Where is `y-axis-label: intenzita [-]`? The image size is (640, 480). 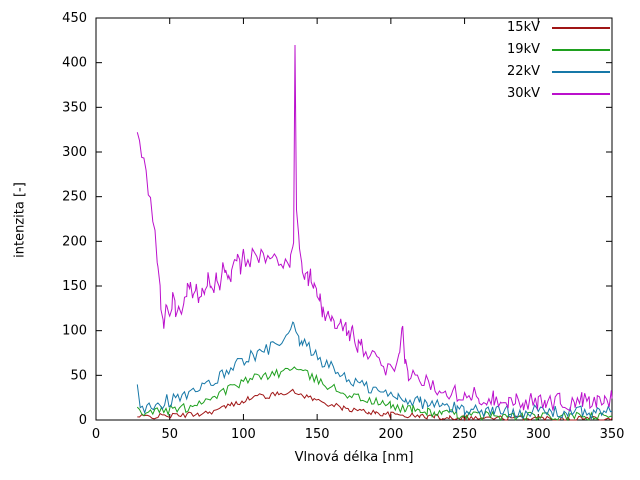 y-axis-label: intenzita [-] is located at coordinates (20, 220).